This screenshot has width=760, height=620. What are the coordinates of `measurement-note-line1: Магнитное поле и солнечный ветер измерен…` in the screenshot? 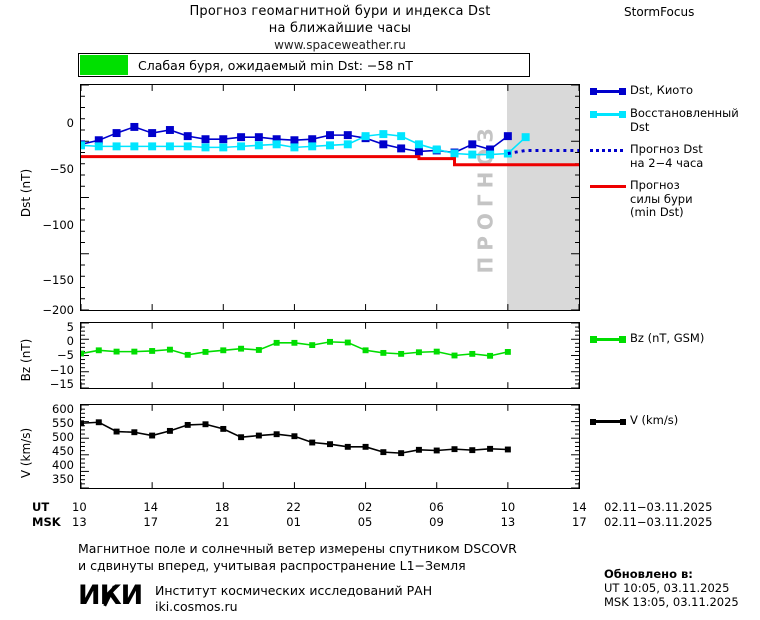 It's located at (297, 548).